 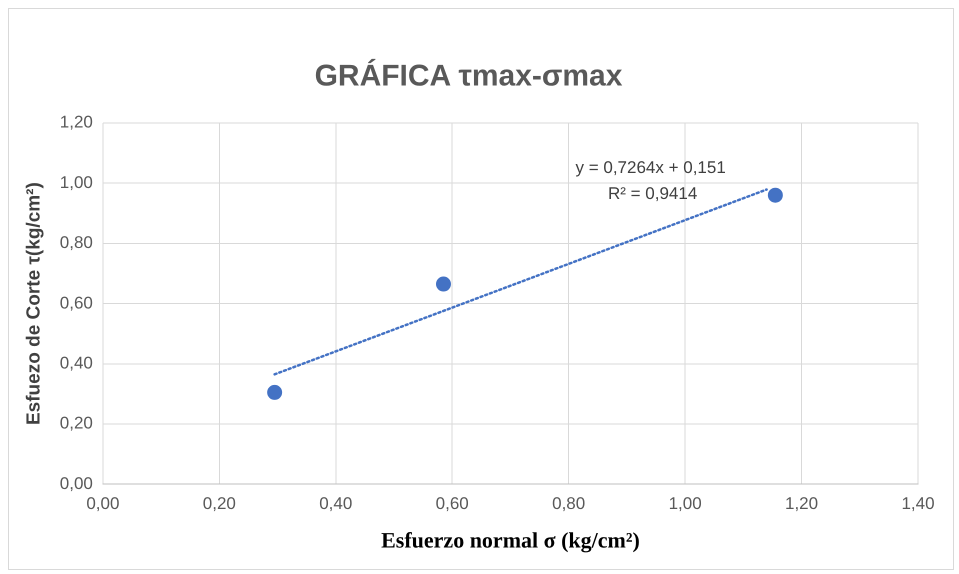 What do you see at coordinates (569, 504) in the screenshot?
I see `x-tick-label: 0,80` at bounding box center [569, 504].